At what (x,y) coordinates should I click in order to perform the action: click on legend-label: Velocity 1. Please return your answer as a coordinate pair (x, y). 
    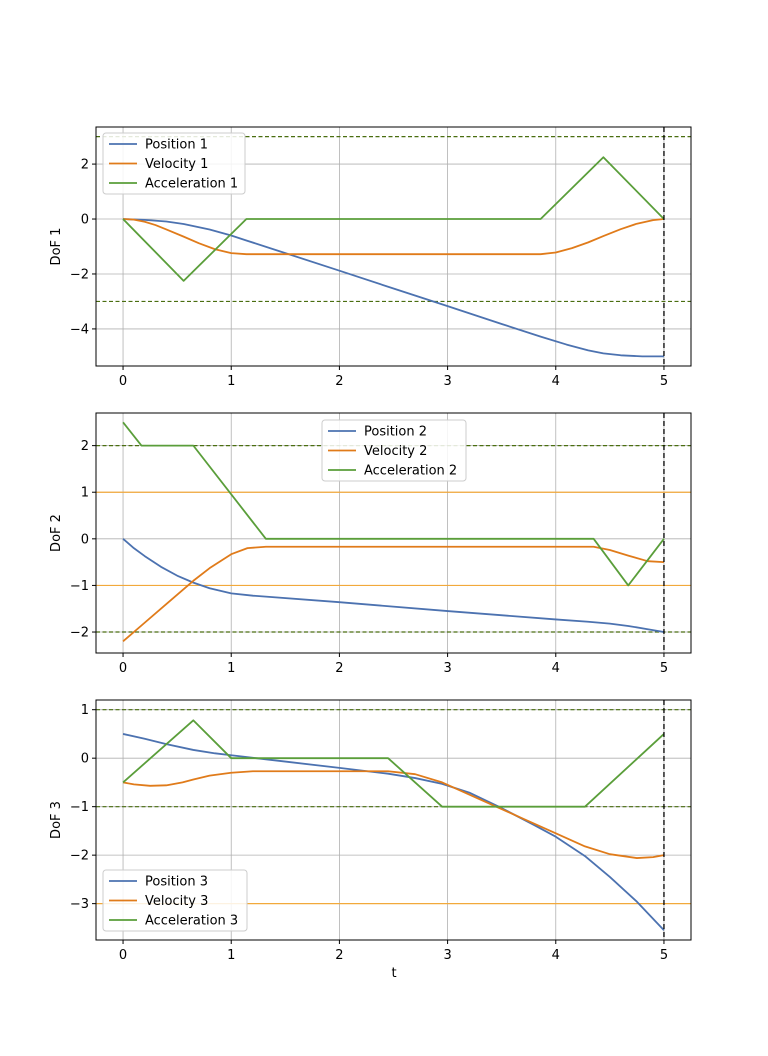
    Looking at the image, I should click on (176, 164).